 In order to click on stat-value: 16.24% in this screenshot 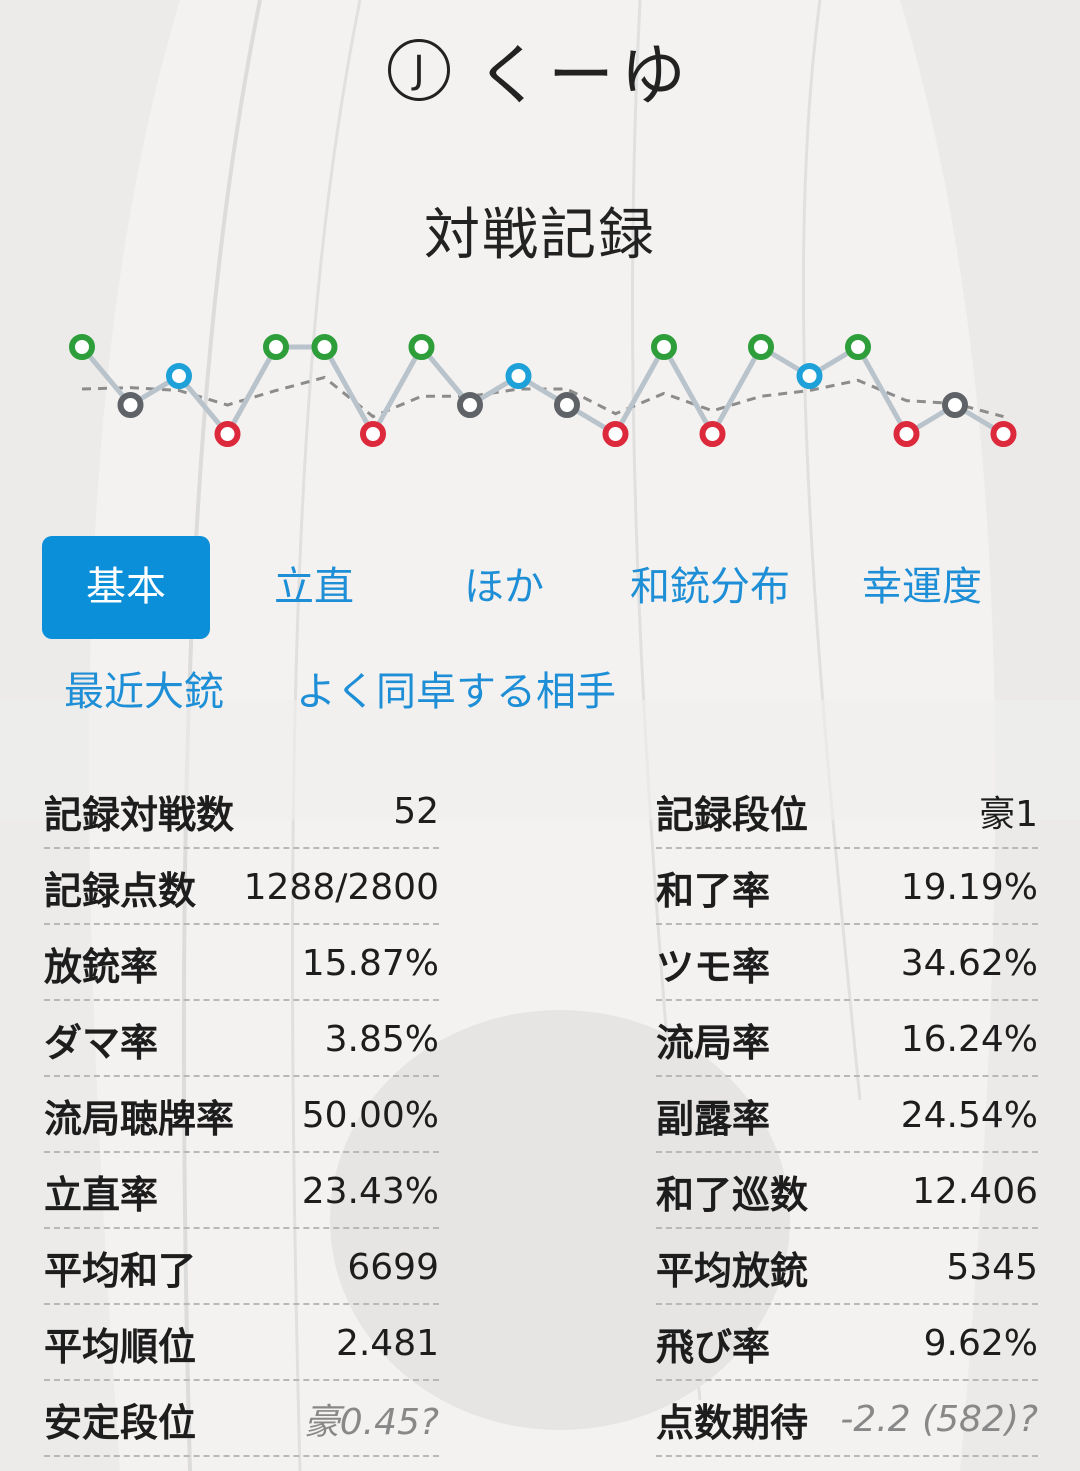, I will do `click(969, 1039)`.